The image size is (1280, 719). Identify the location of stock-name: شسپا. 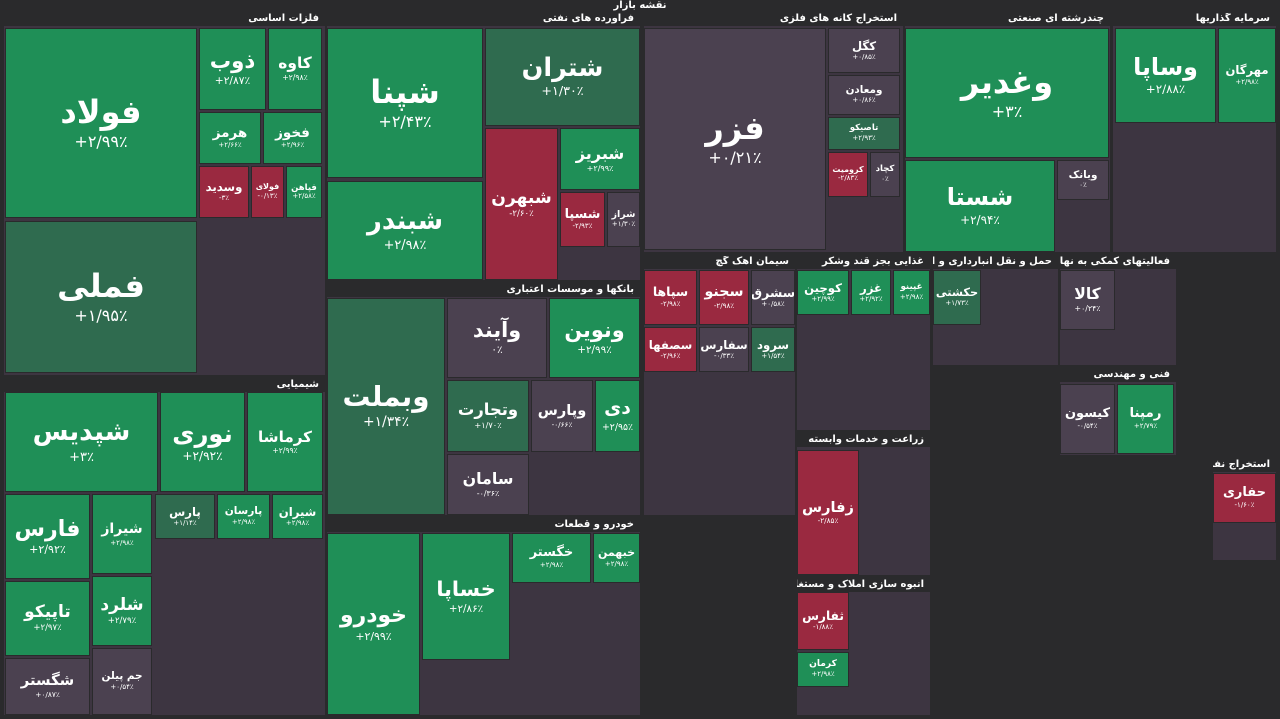
(582, 214).